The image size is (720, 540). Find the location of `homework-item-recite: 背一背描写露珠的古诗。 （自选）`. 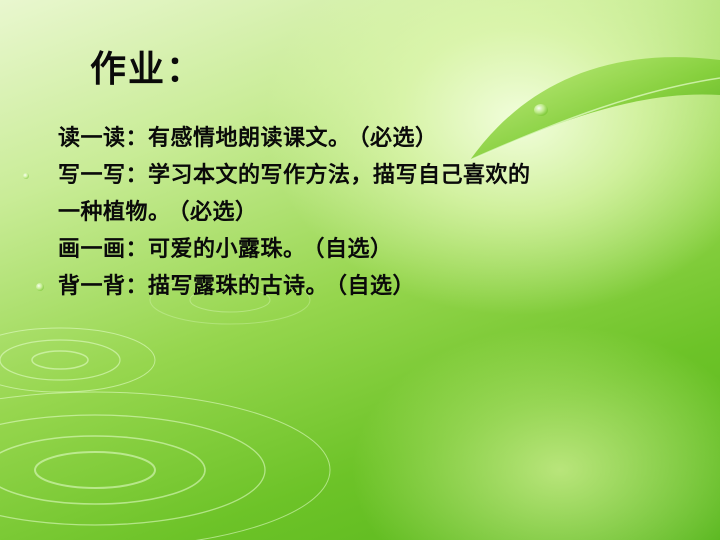

homework-item-recite: 背一背描写露珠的古诗。 （自选） is located at coordinates (363, 286).